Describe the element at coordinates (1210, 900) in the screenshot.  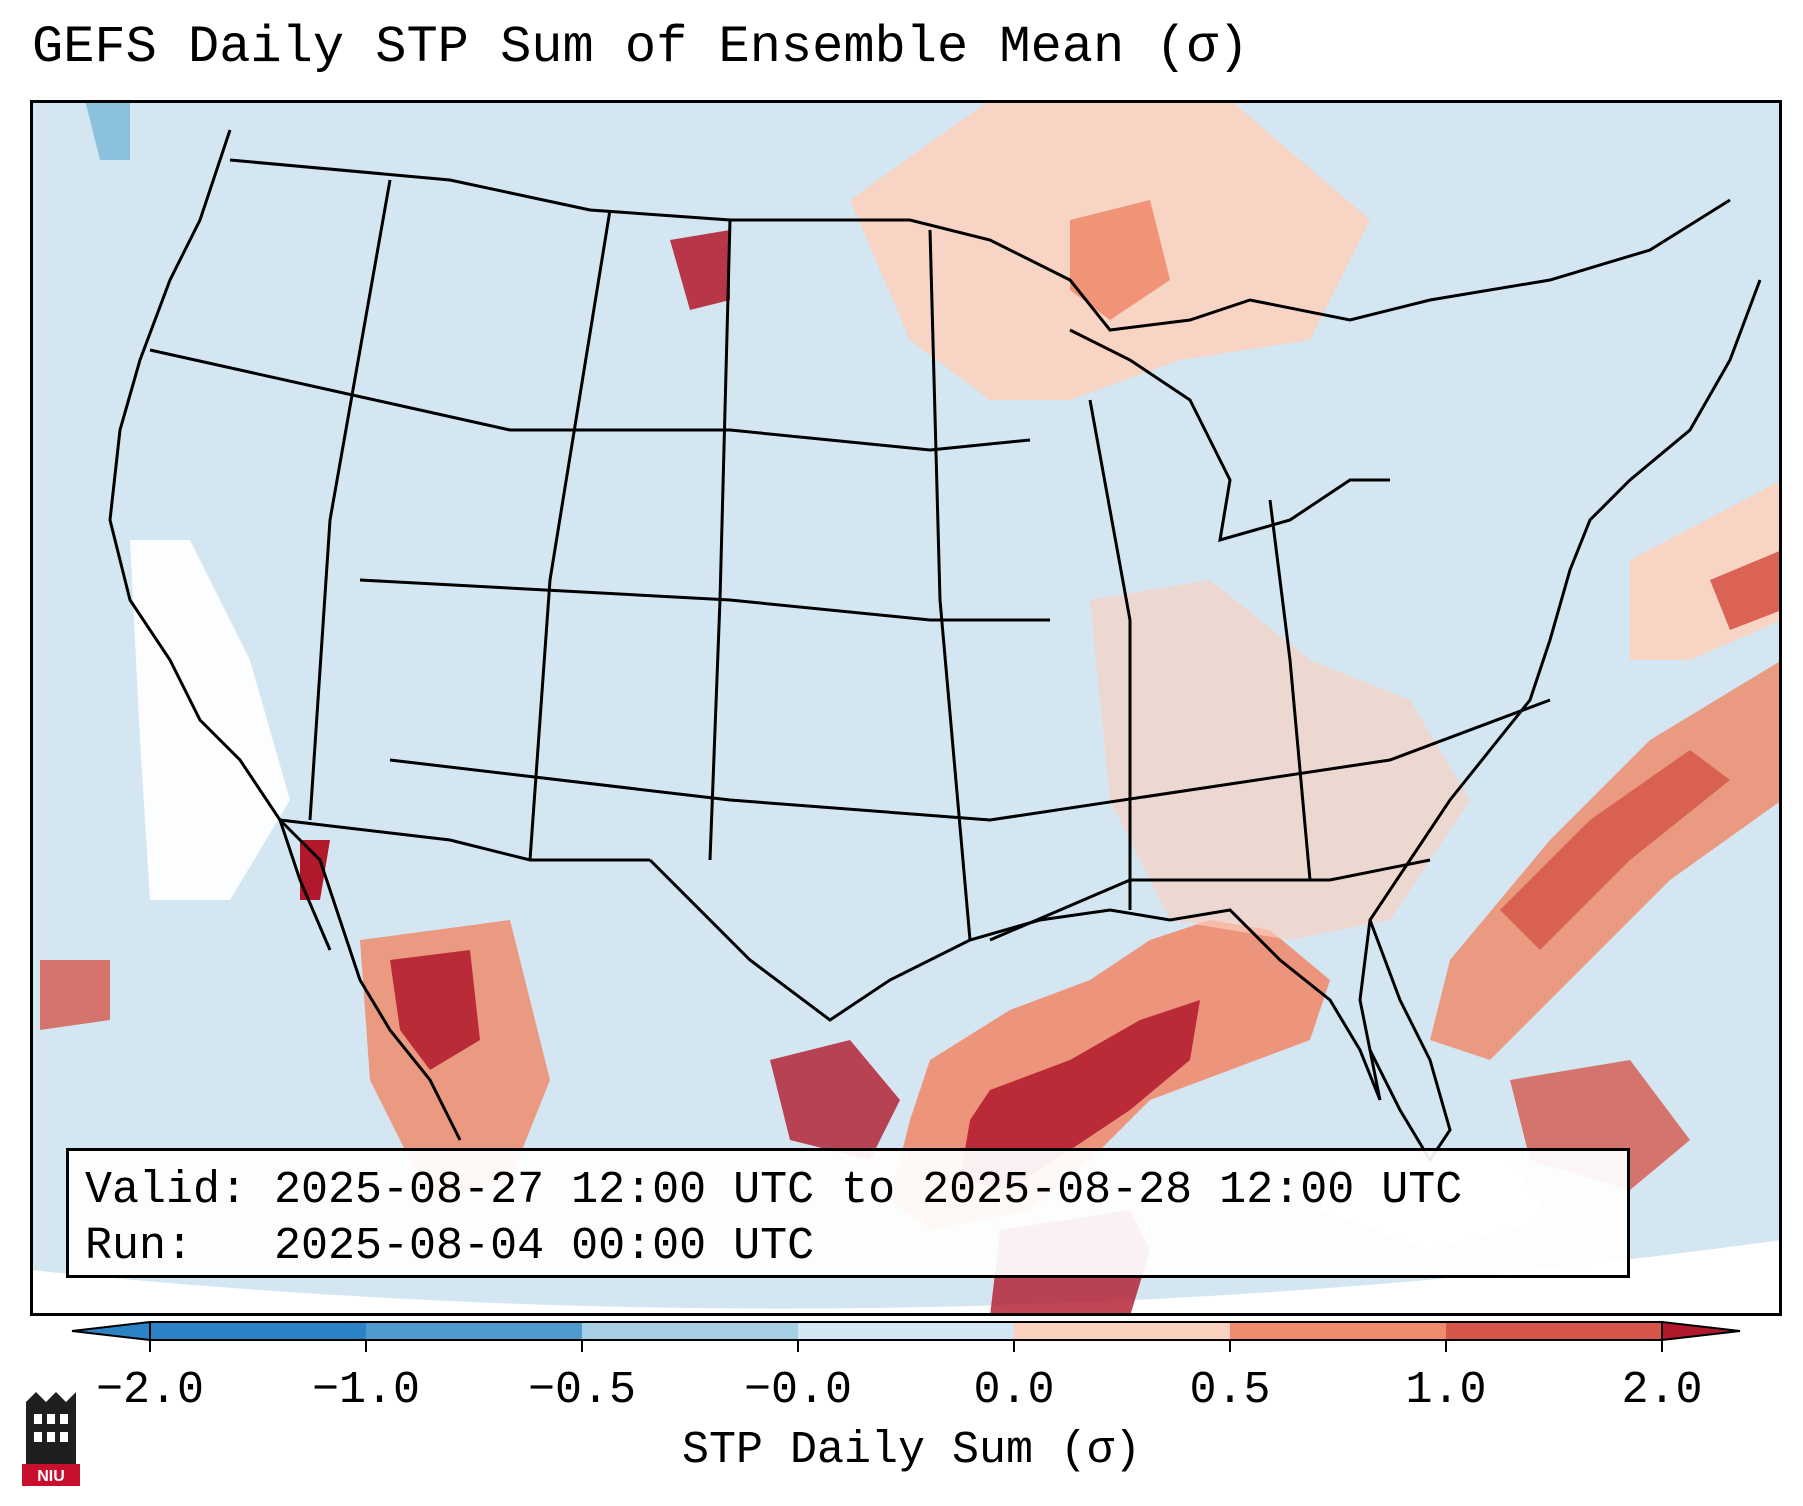
I see `border-lat-south2` at that location.